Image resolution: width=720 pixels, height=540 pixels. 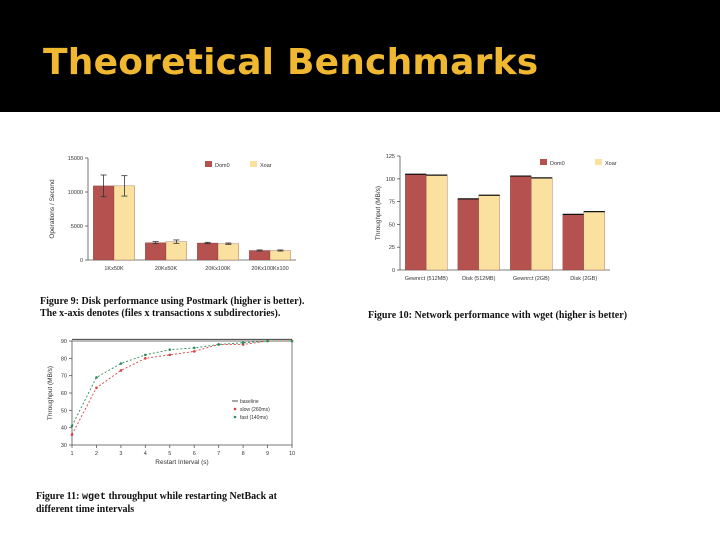 What do you see at coordinates (64, 359) in the screenshot?
I see `y-tick-label: 80` at bounding box center [64, 359].